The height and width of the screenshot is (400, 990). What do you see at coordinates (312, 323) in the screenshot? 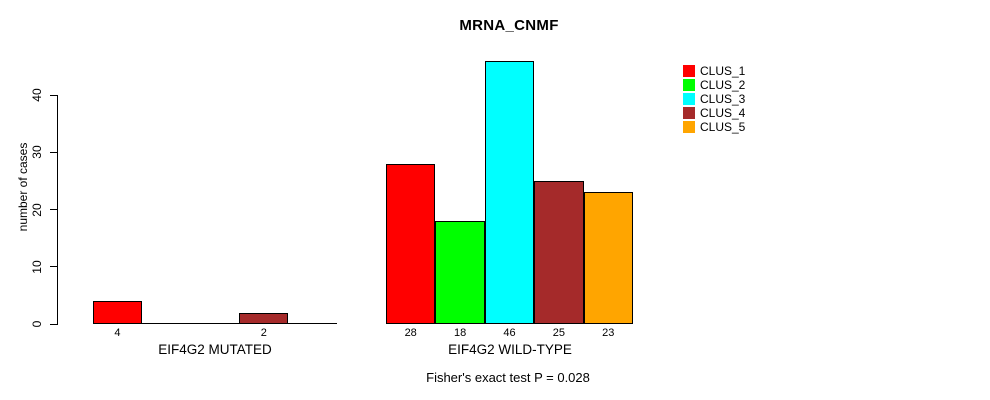
I see `bar-clus_5-mutated` at bounding box center [312, 323].